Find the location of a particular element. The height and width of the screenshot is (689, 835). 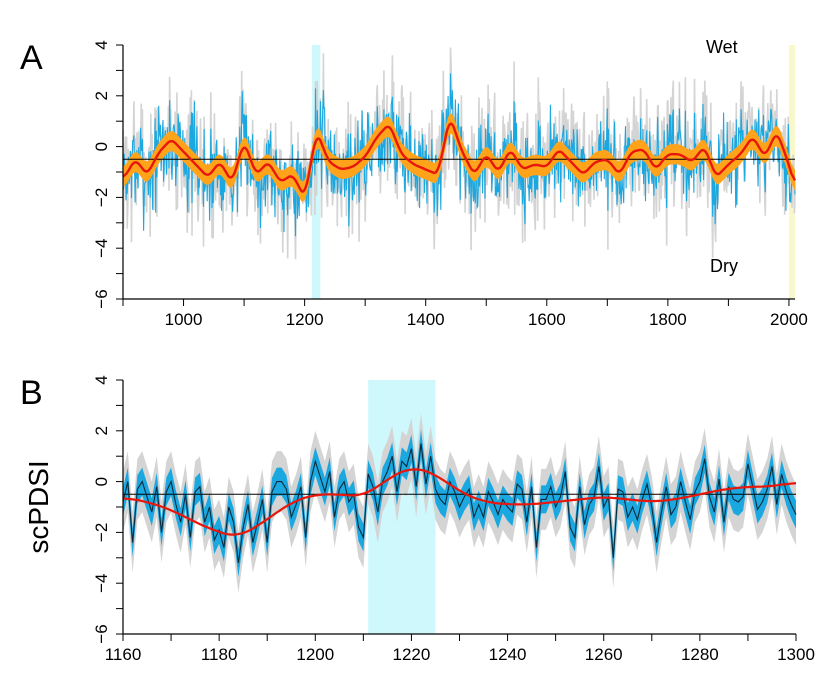

panel-a-x-tick-label: 1600 is located at coordinates (547, 319).